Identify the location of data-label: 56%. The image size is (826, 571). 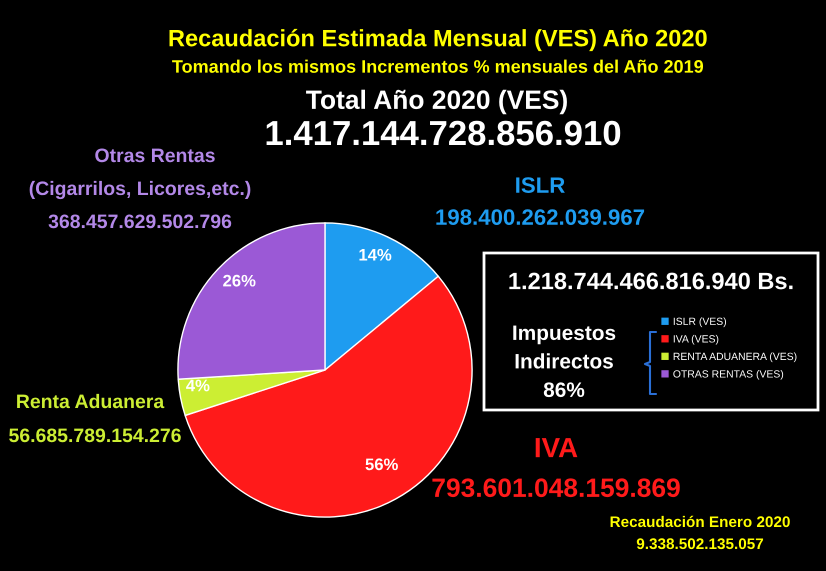
(382, 464).